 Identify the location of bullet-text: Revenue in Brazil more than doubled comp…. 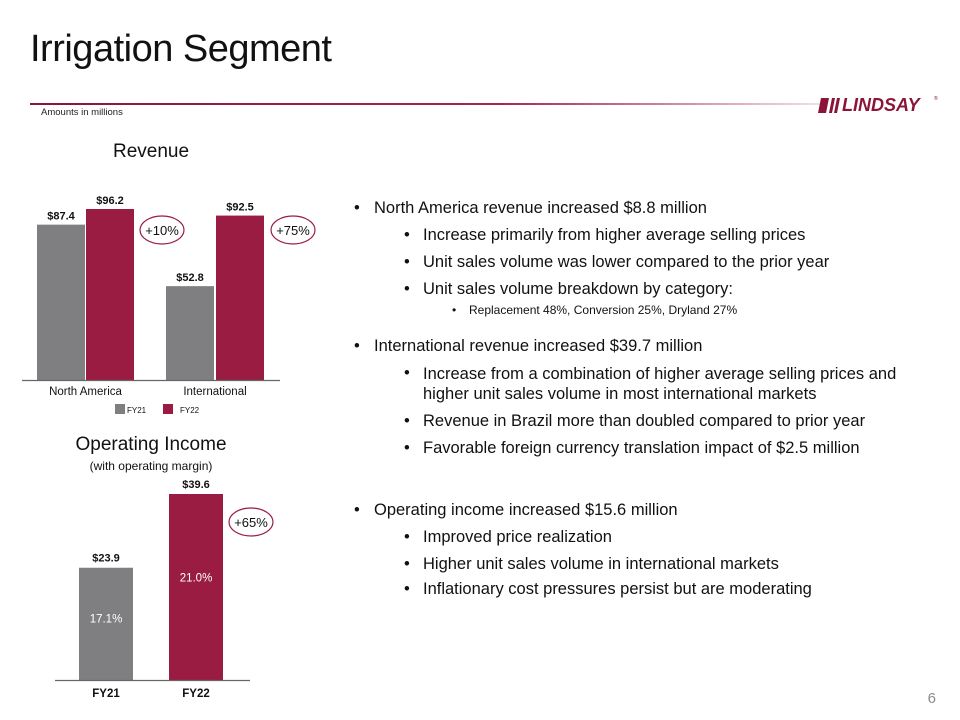
(644, 421).